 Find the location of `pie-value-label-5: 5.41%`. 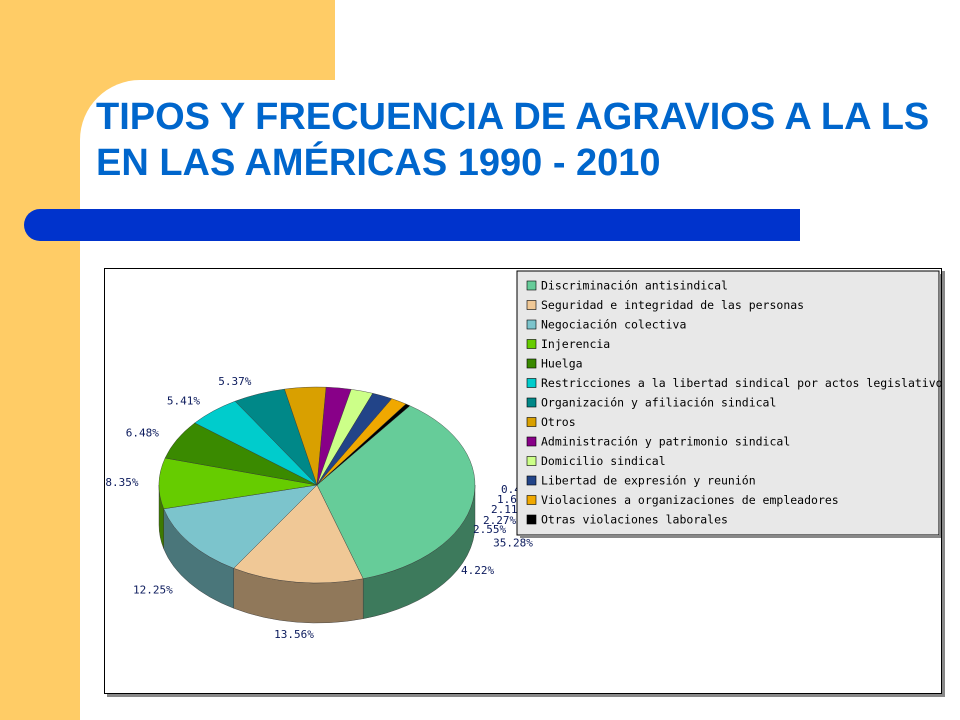

pie-value-label-5: 5.41% is located at coordinates (183, 400).